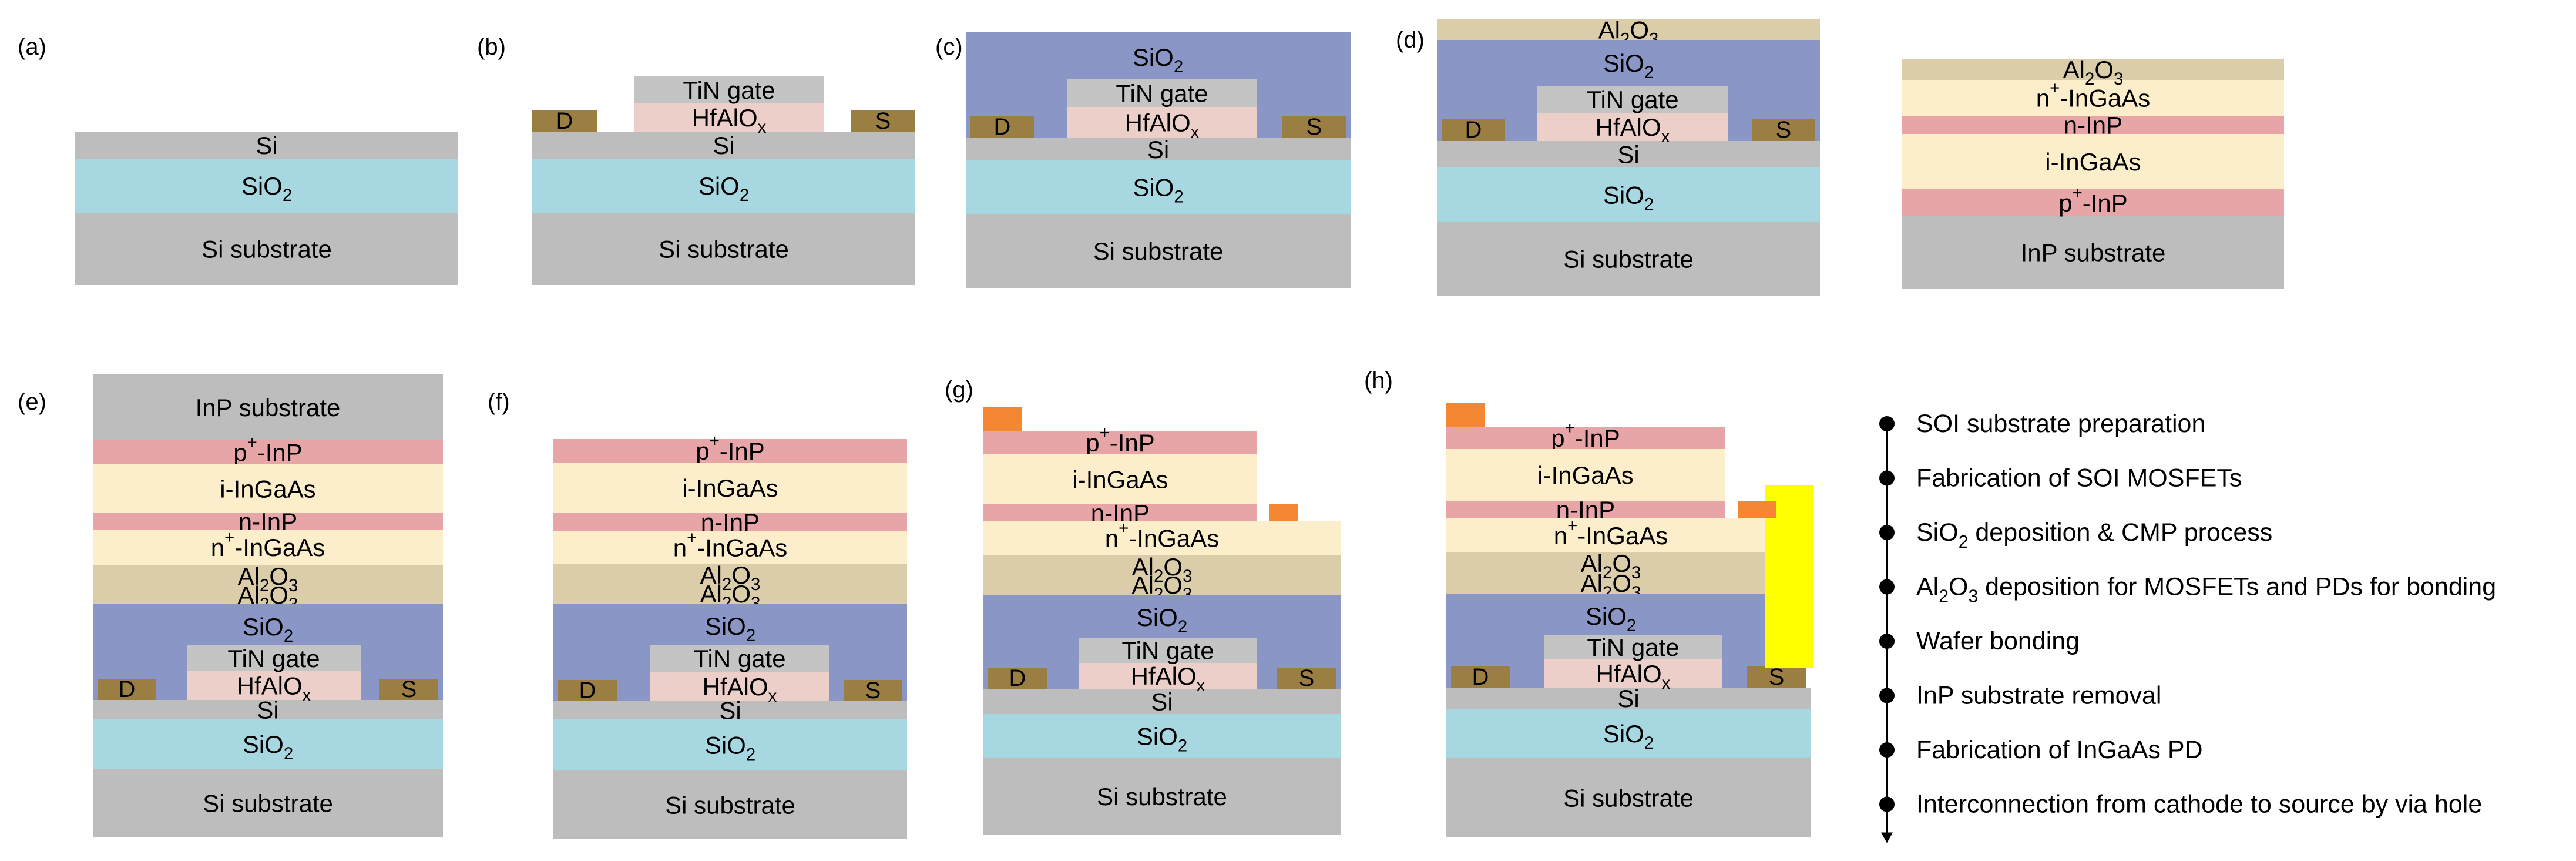 The image size is (2576, 861). Describe the element at coordinates (266, 209) in the screenshot. I see `panel-a: Si substrate SiO2 Si` at that location.